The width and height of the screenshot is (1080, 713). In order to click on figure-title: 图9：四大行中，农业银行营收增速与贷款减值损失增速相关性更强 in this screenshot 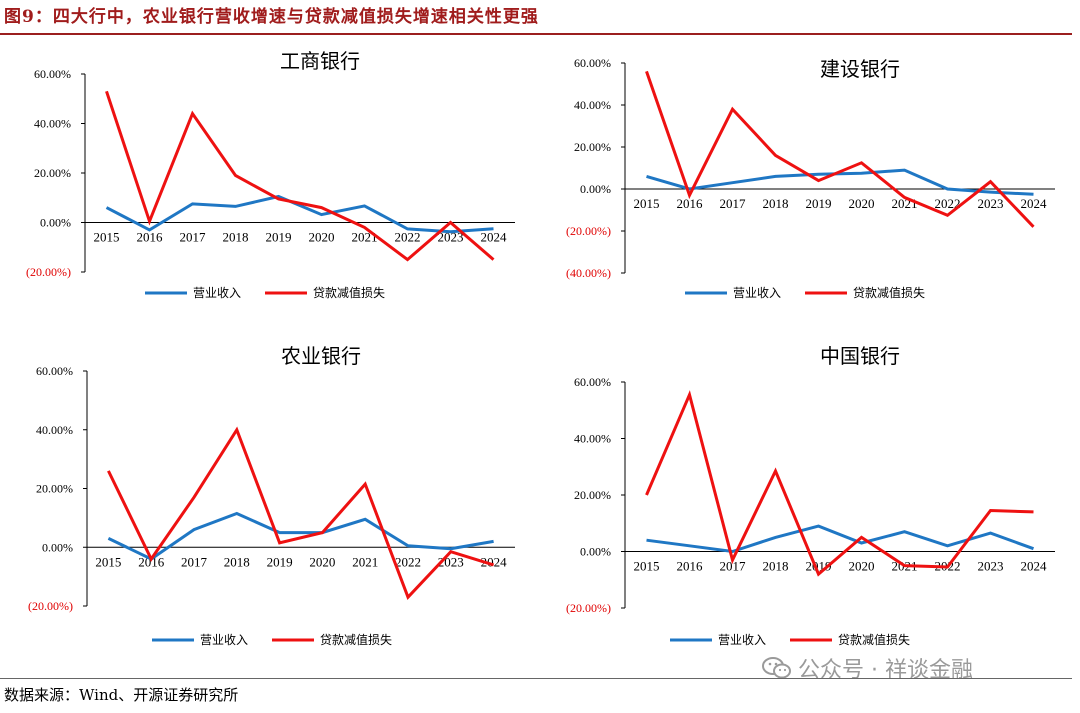, I will do `click(271, 17)`.